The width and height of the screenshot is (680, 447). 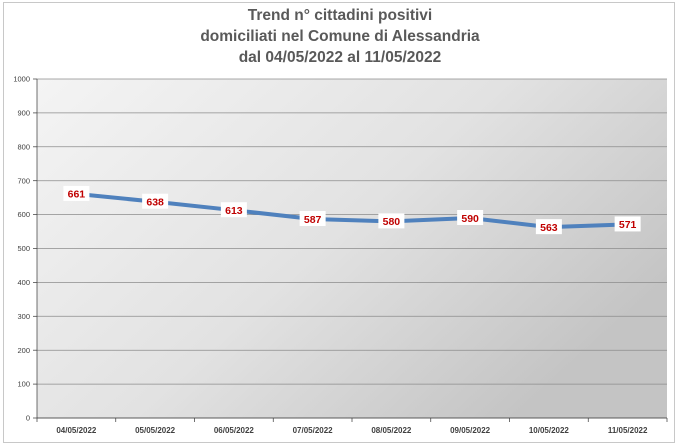 What do you see at coordinates (23, 214) in the screenshot?
I see `y-tick-label: 600` at bounding box center [23, 214].